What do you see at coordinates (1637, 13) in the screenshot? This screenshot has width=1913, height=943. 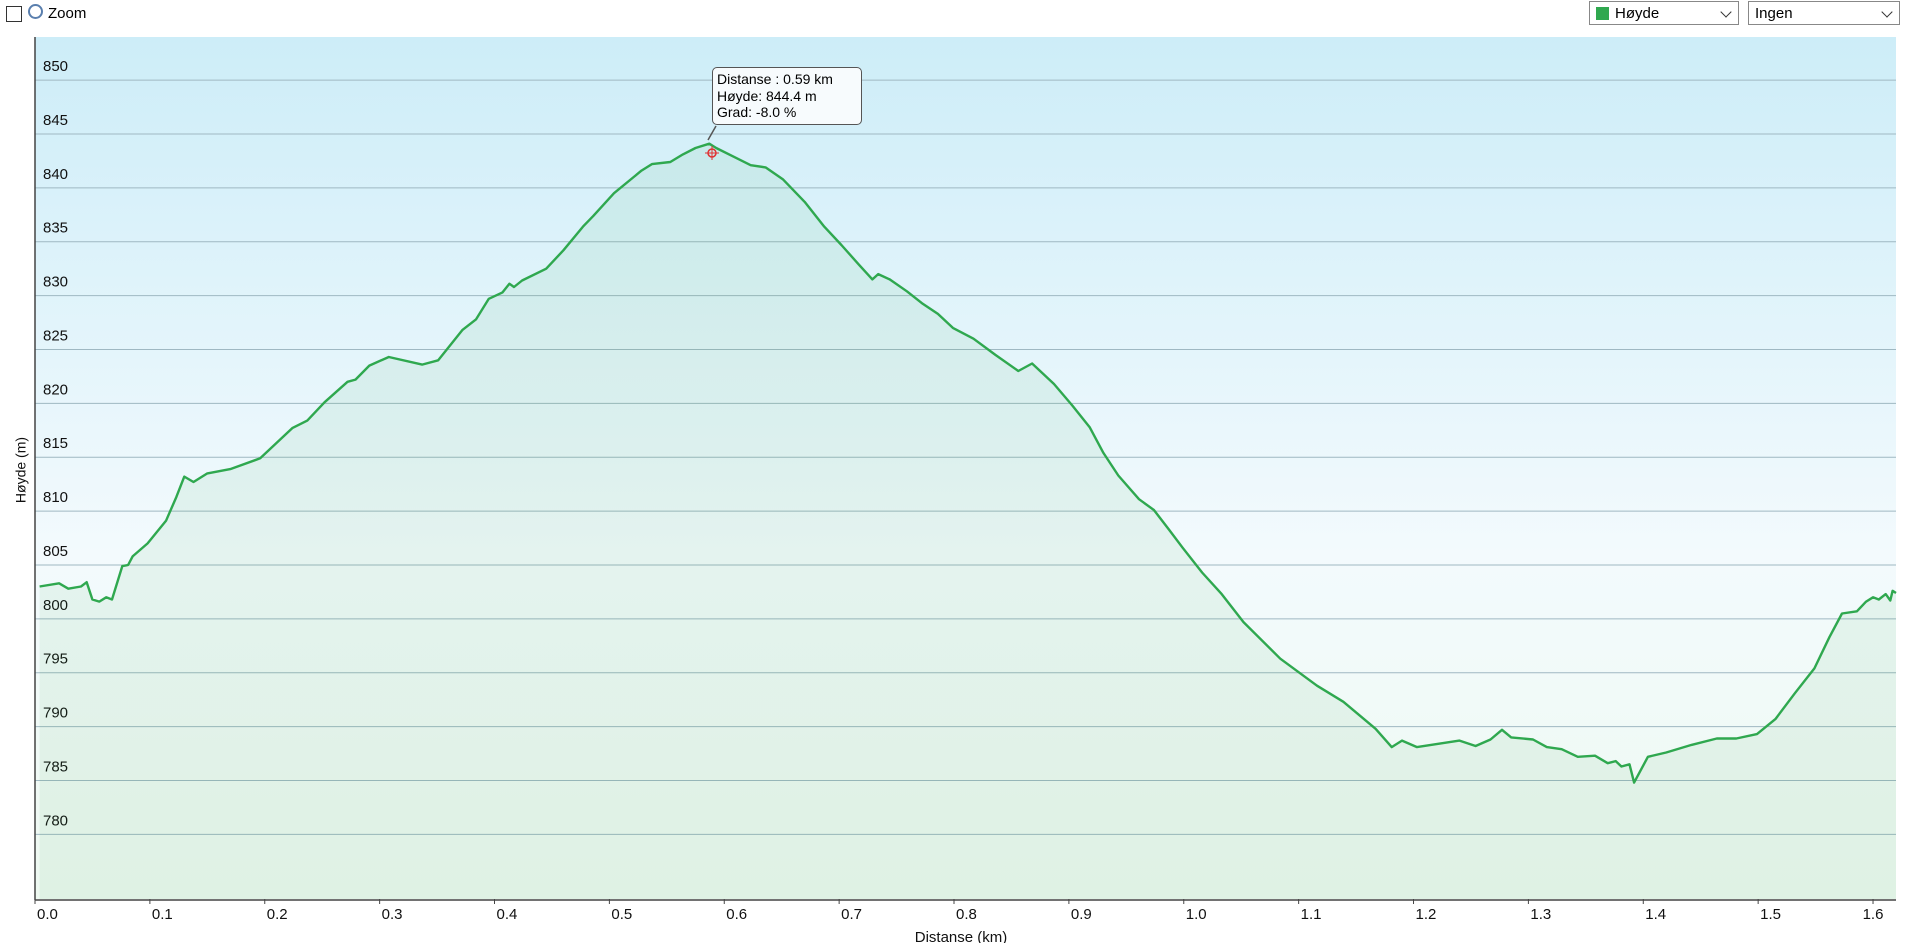 I see `legend-label: Høyde` at bounding box center [1637, 13].